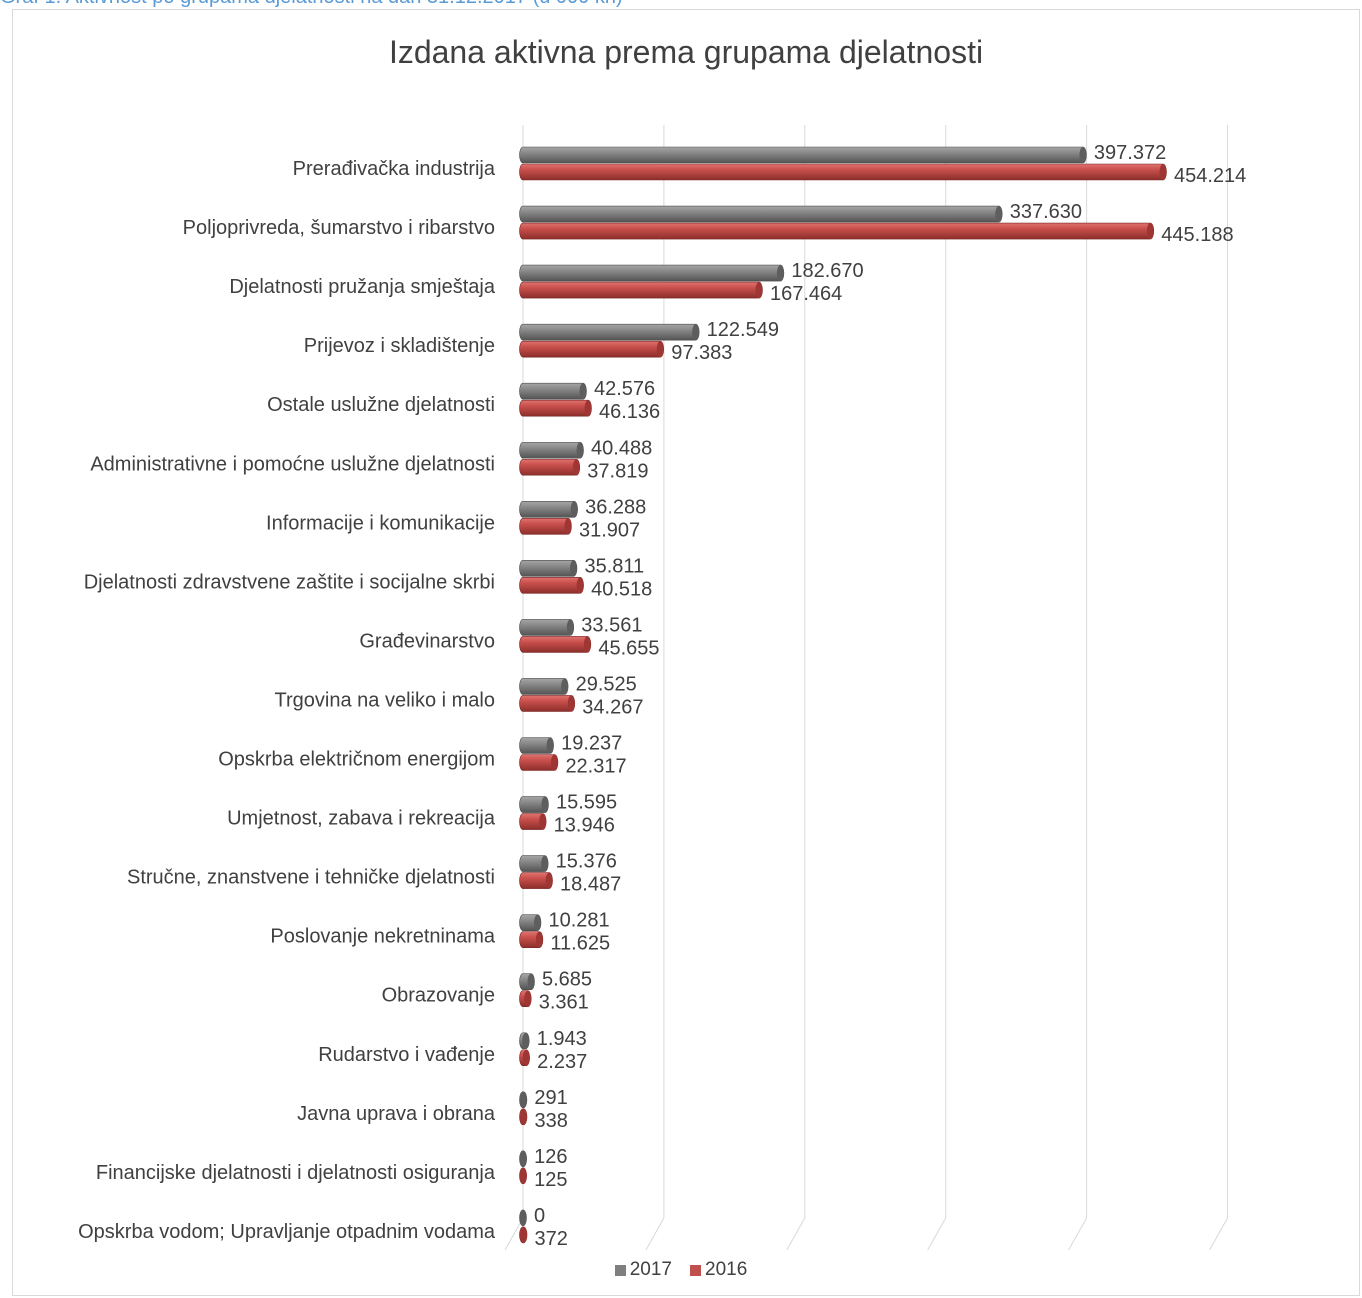 The height and width of the screenshot is (1298, 1362). I want to click on category-label: Javna uprava i obrana, so click(396, 1114).